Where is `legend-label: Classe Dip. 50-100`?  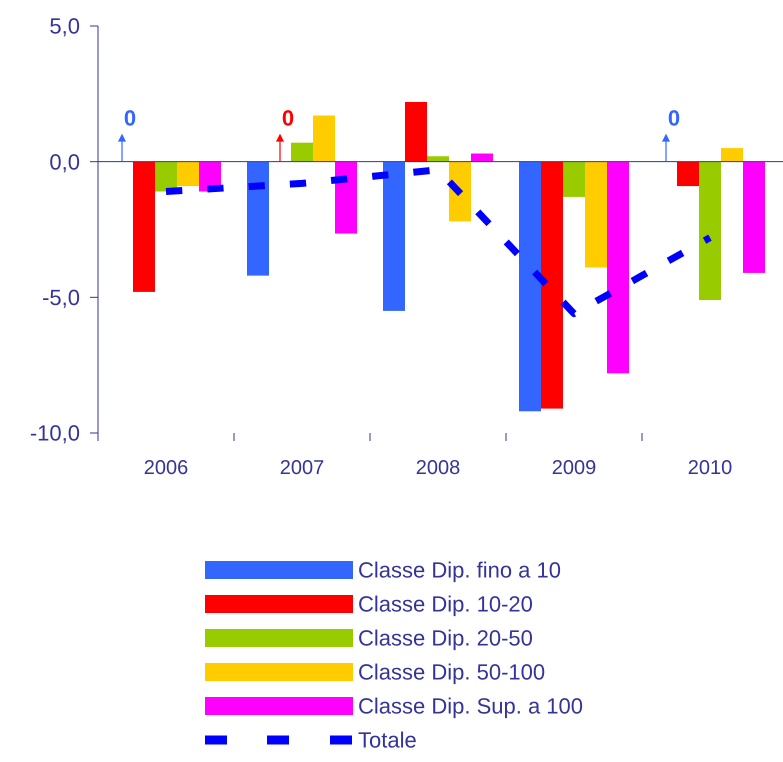
legend-label: Classe Dip. 50-100 is located at coordinates (452, 672).